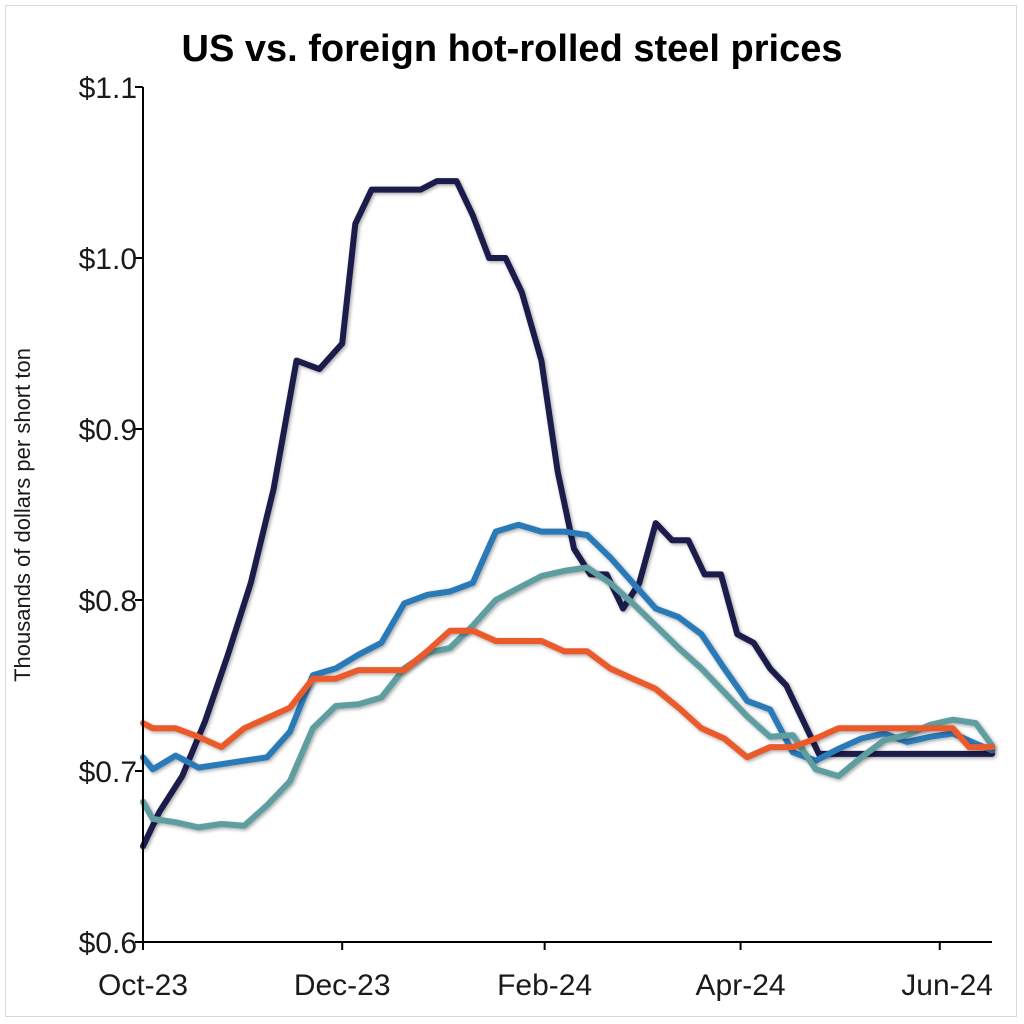  Describe the element at coordinates (22, 515) in the screenshot. I see `y-axis-label: Thousands of dollars per short ton` at that location.